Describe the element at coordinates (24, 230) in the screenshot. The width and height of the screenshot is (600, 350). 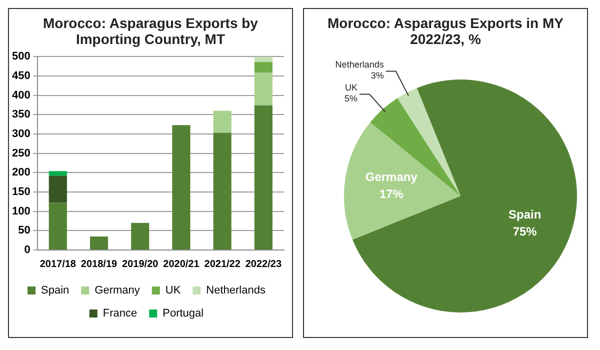
I see `y-tick-label: 50` at that location.